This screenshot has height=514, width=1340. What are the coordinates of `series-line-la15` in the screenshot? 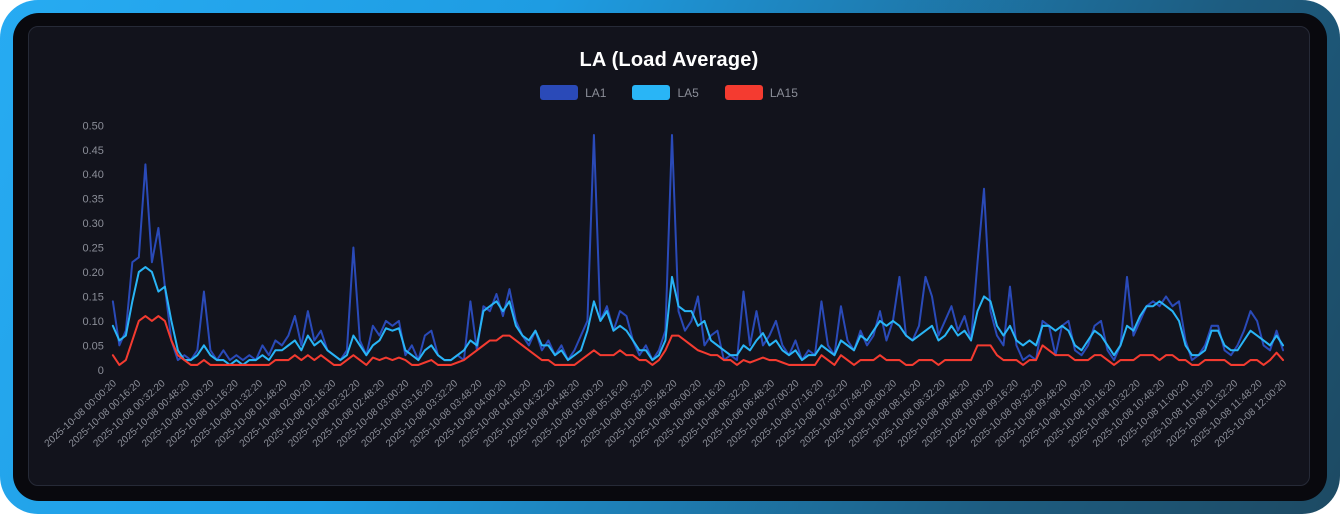 It's located at (698, 340).